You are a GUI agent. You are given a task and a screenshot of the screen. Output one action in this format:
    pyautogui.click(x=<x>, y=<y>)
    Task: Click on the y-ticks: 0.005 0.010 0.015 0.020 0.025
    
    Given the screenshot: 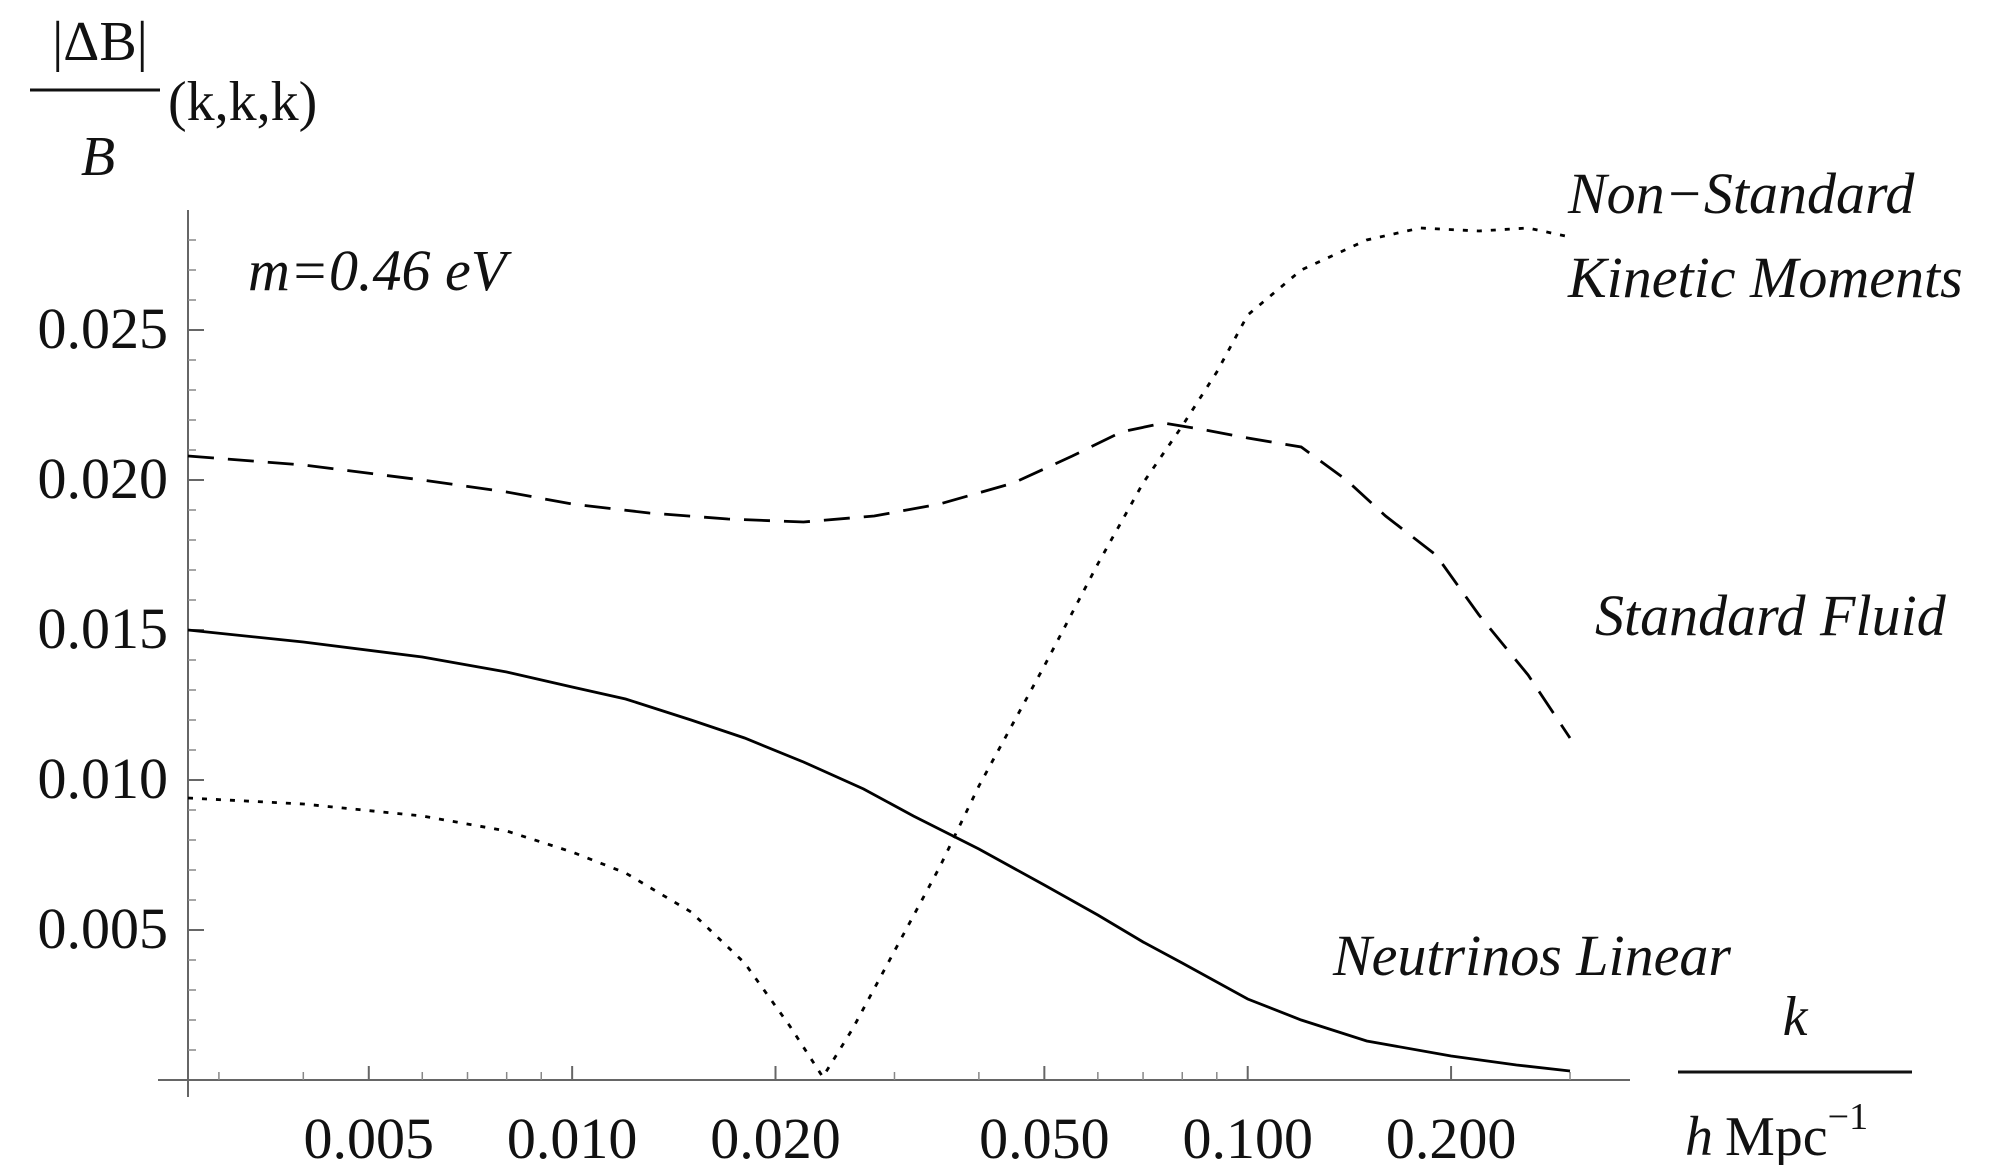 What is the action you would take?
    pyautogui.click(x=121, y=645)
    